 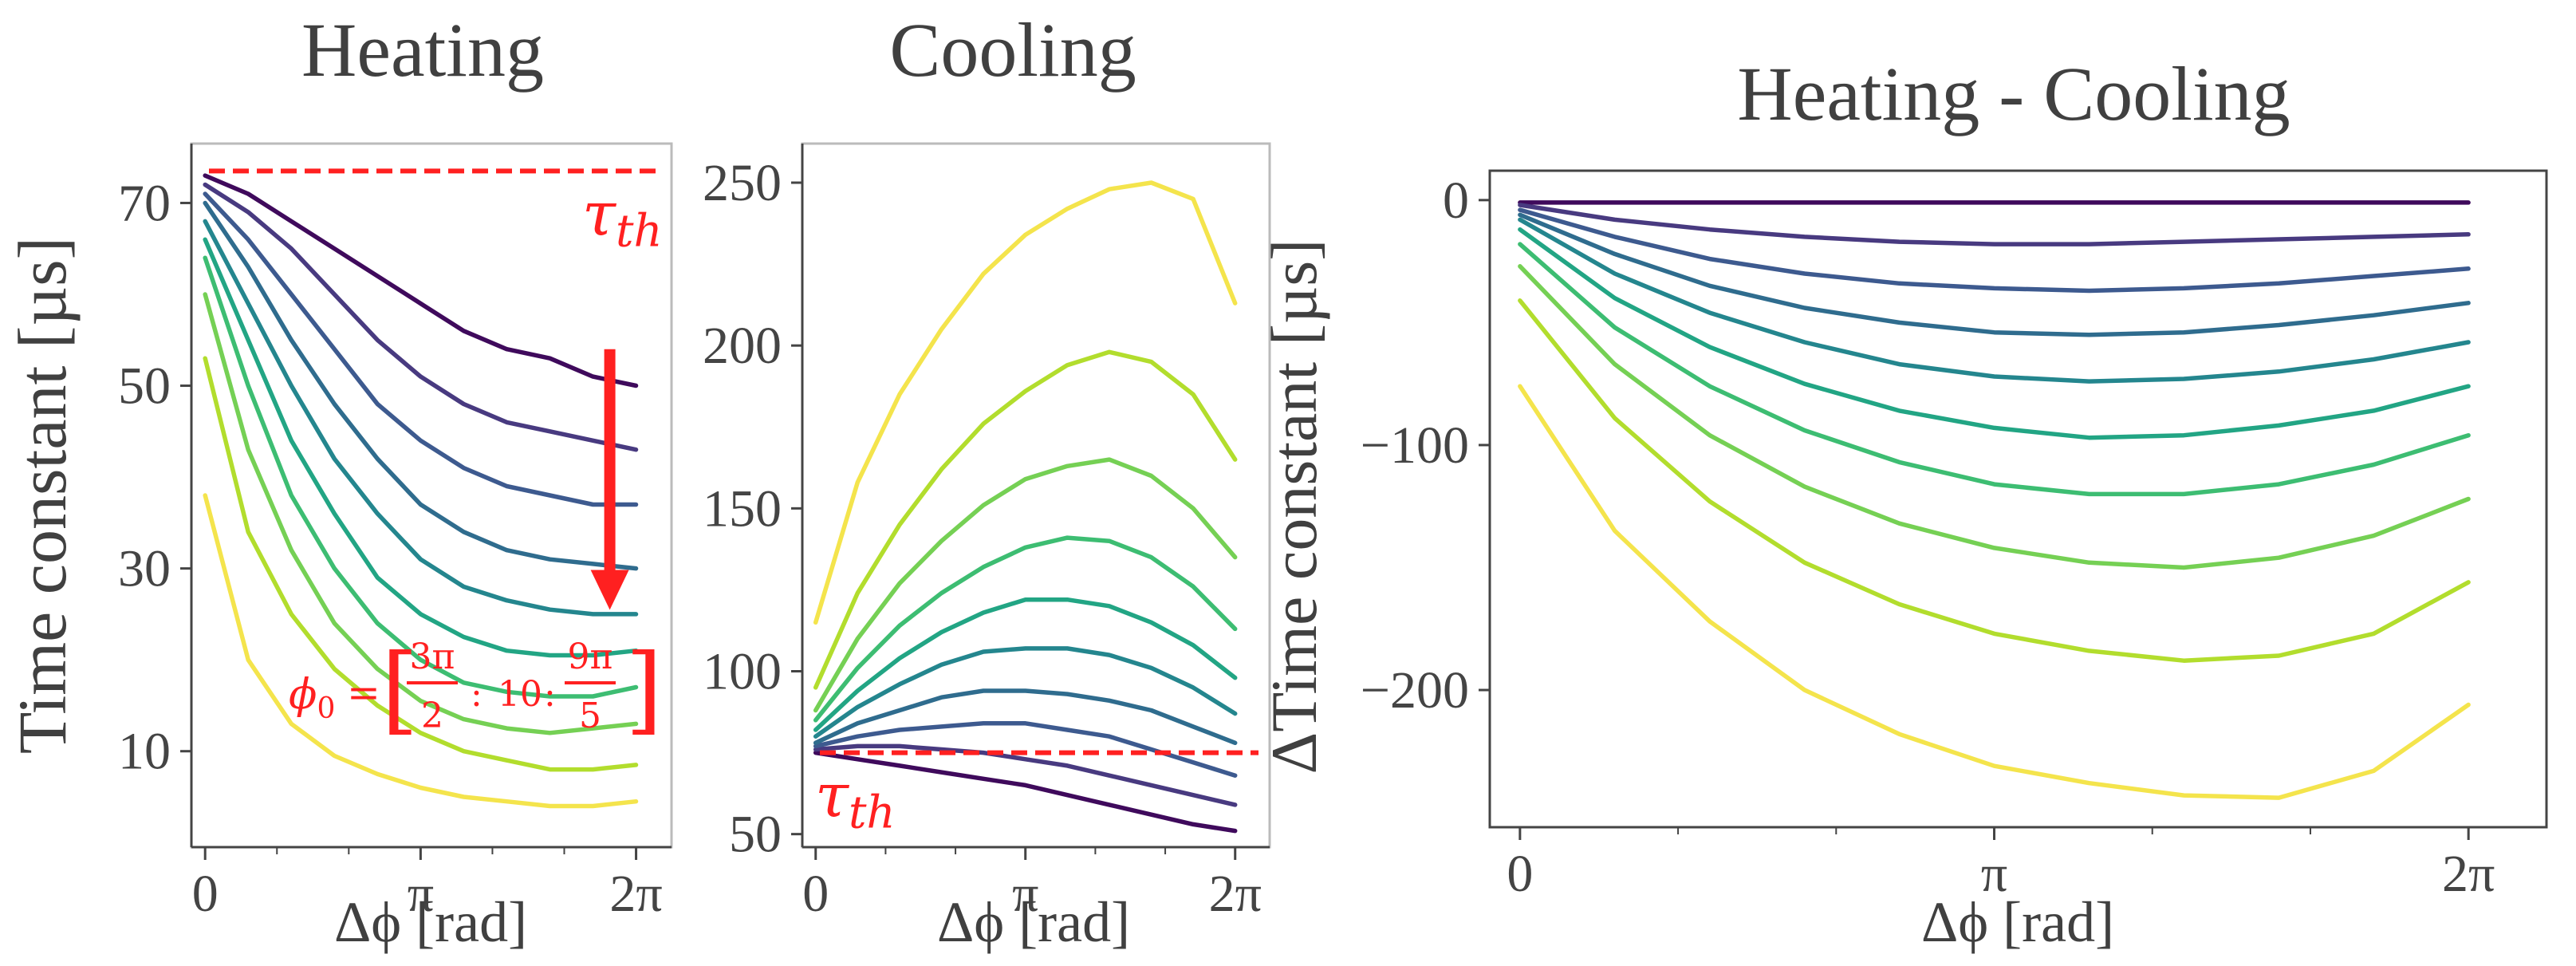 I want to click on cooling-threshold-label: τth, so click(x=855, y=799).